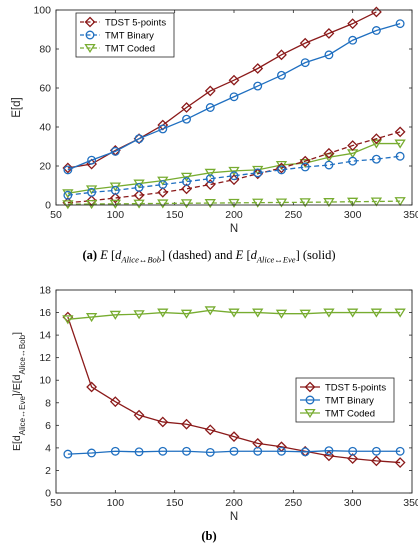  Describe the element at coordinates (234, 229) in the screenshot. I see `x-axis-label: N` at that location.